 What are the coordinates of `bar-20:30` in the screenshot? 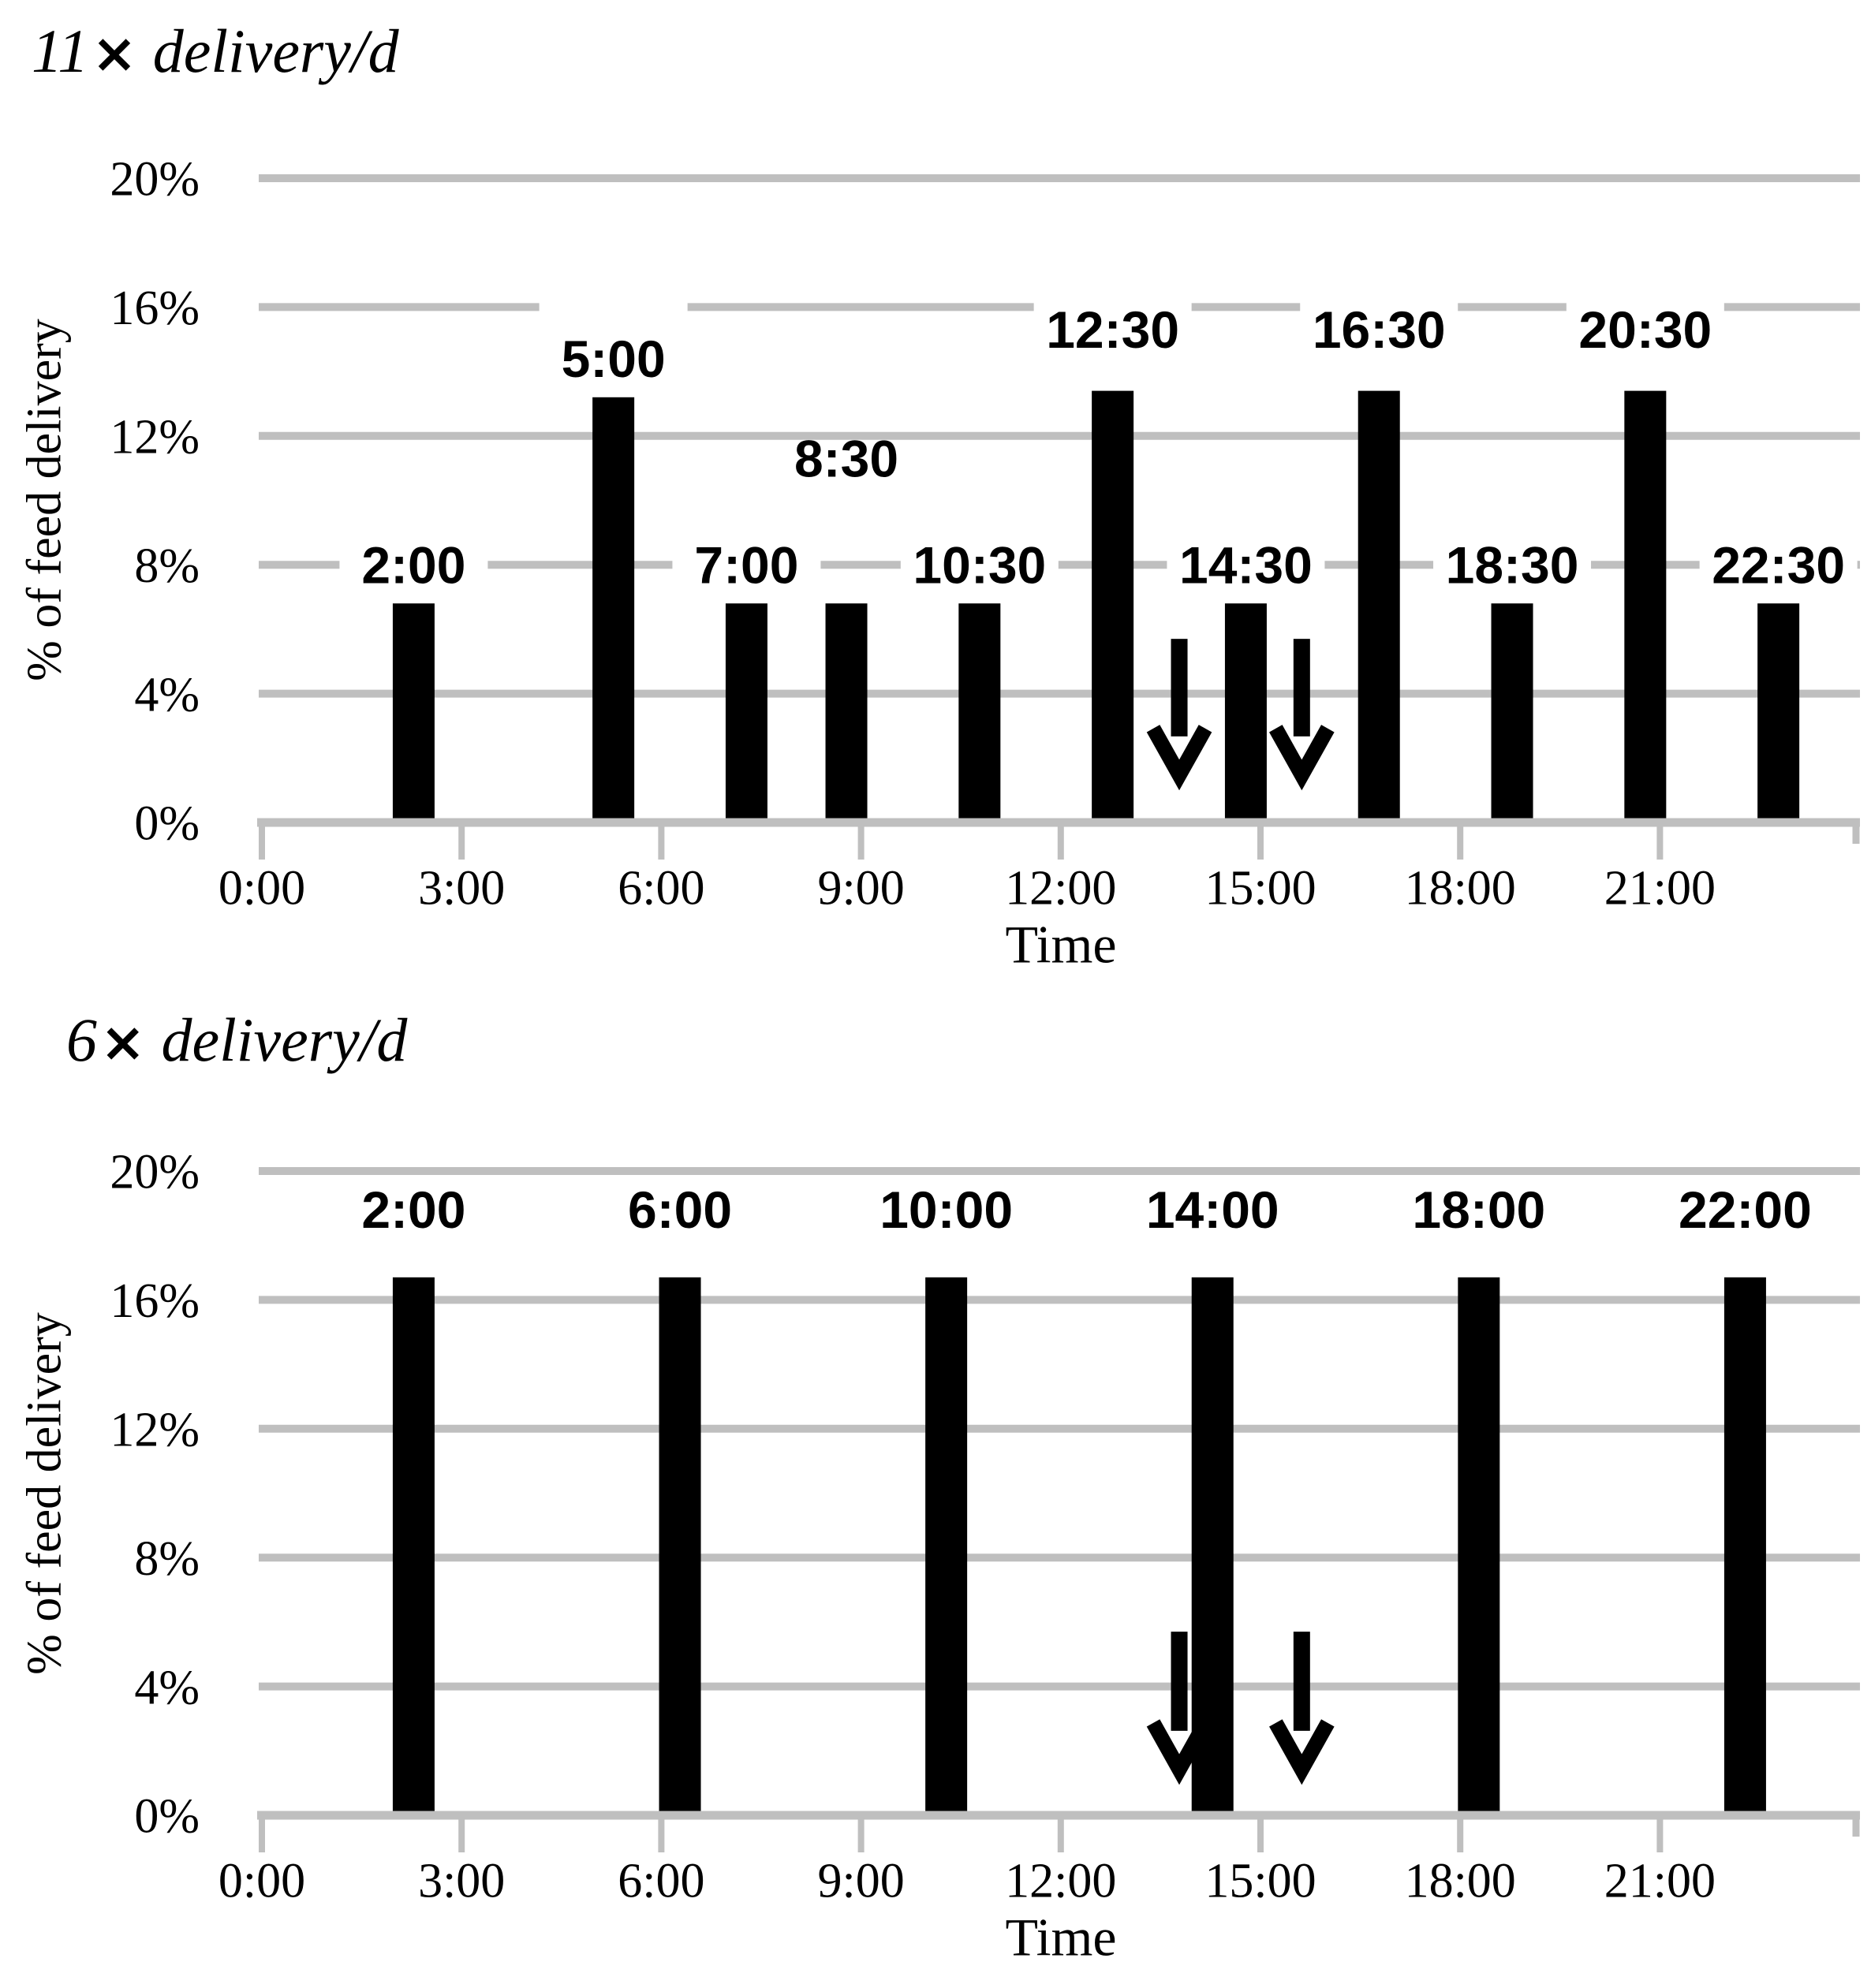 It's located at (1645, 606).